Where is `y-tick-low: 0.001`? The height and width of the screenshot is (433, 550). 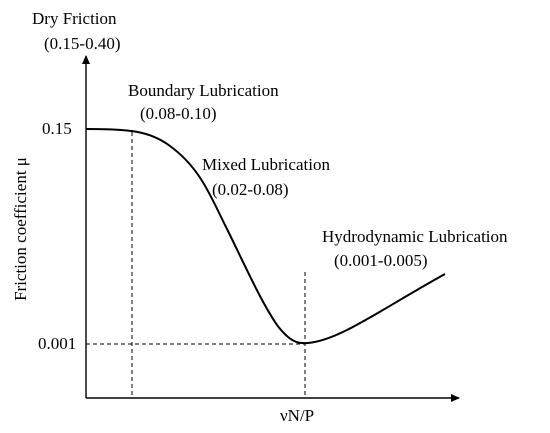 y-tick-low: 0.001 is located at coordinates (57, 343).